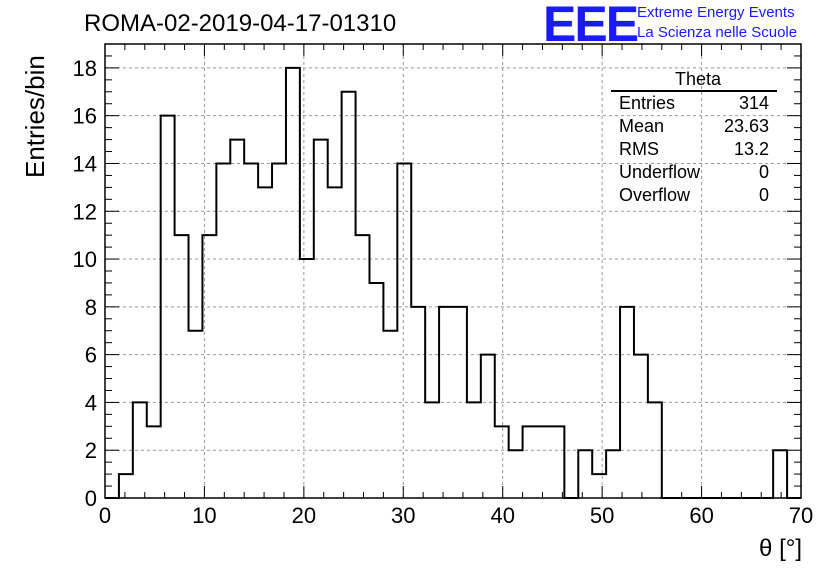 The width and height of the screenshot is (836, 572). I want to click on stats-value: 314, so click(753, 103).